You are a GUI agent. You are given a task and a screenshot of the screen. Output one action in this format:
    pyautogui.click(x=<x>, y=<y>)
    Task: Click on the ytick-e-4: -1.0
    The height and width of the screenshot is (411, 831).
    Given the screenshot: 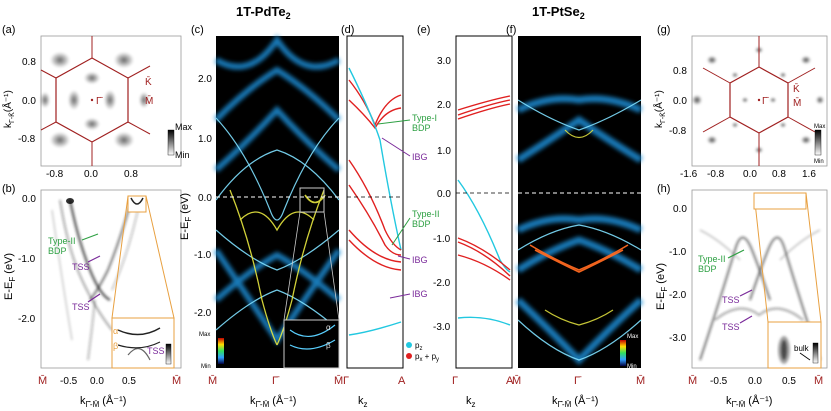 What is the action you would take?
    pyautogui.click(x=442, y=239)
    